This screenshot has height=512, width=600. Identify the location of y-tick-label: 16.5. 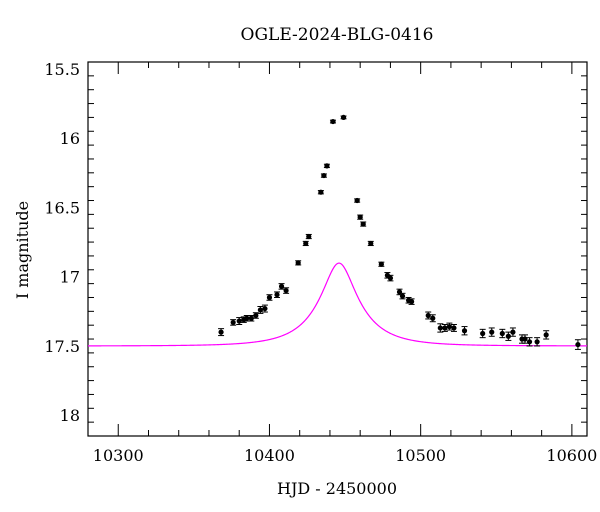
(62, 207).